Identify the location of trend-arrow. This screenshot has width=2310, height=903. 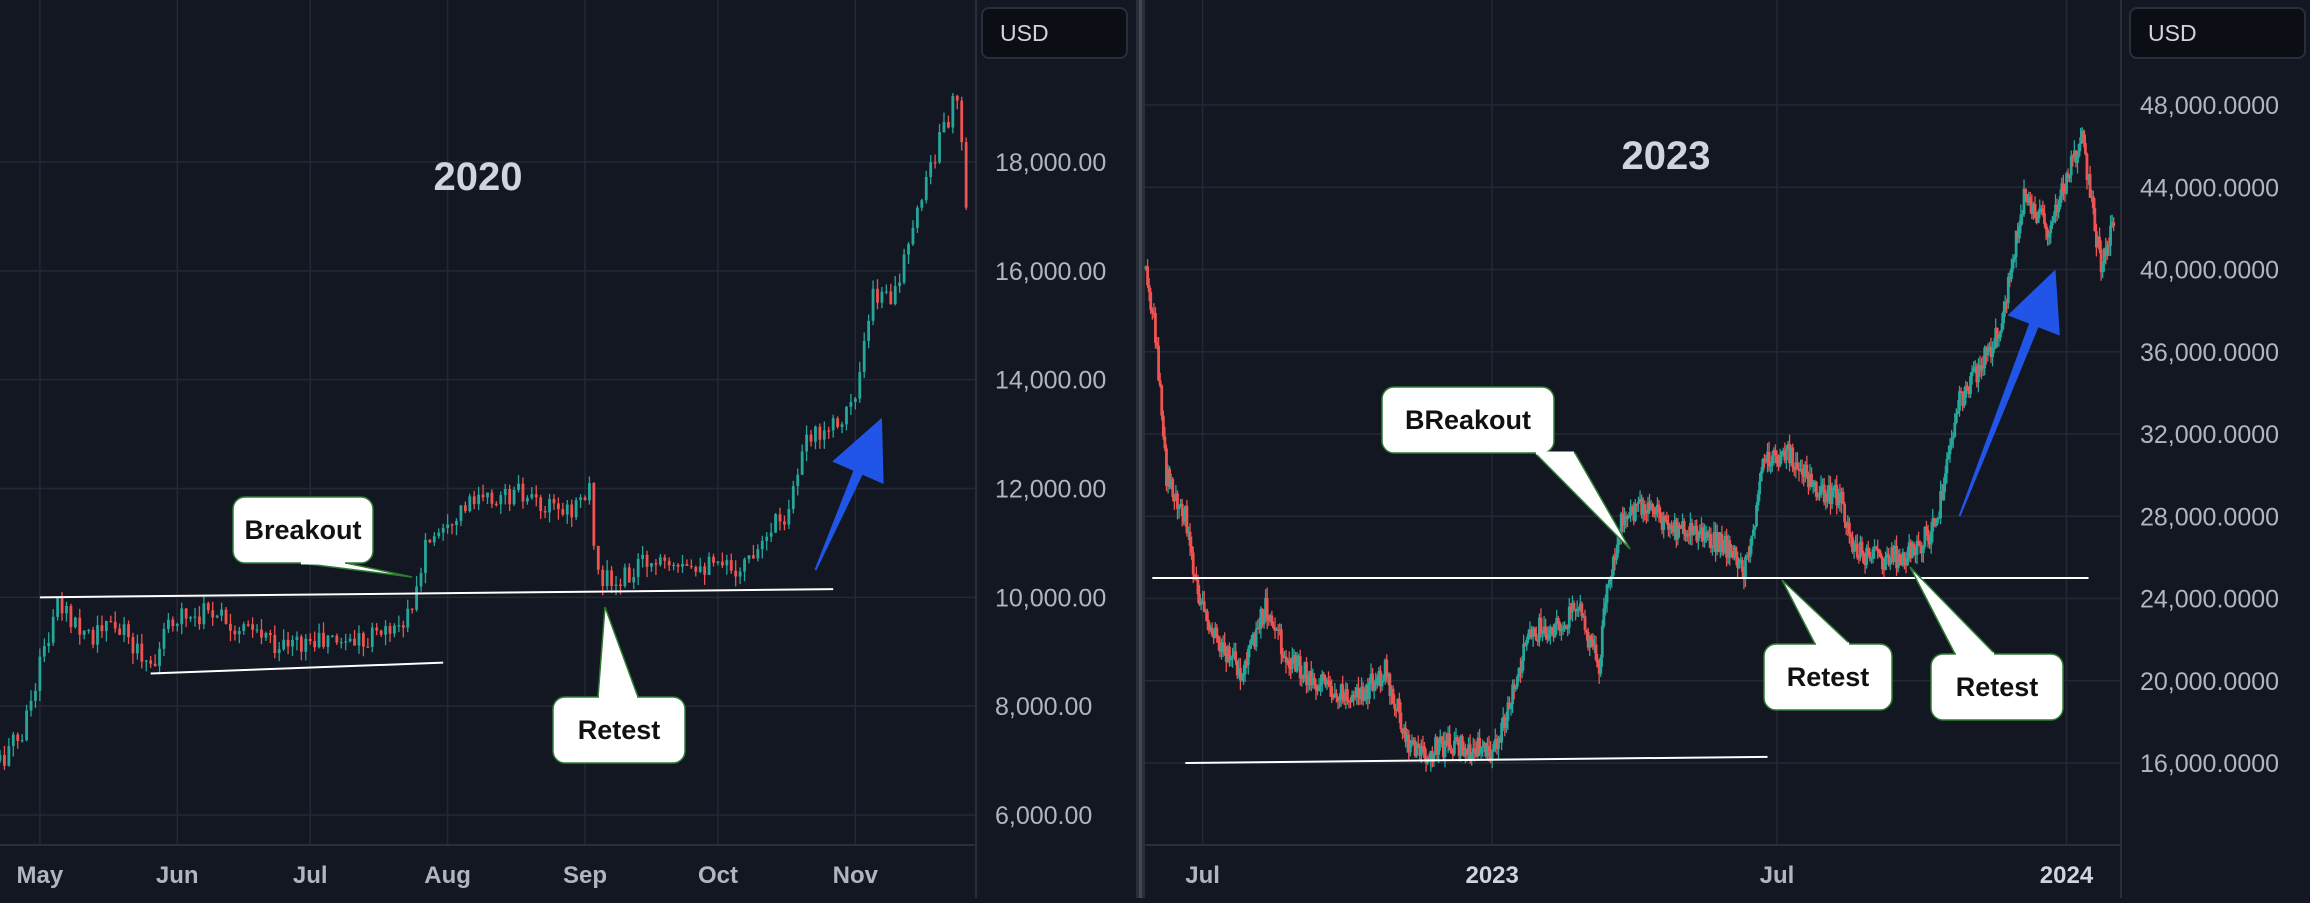
(849, 494).